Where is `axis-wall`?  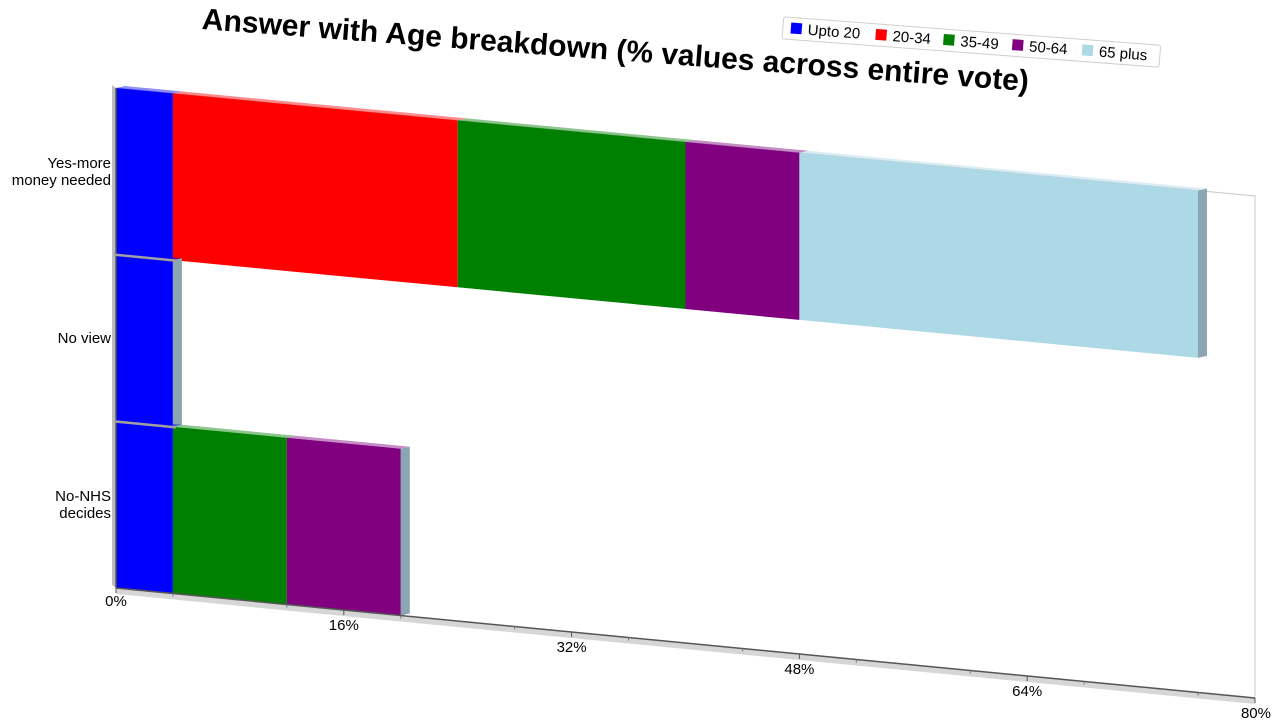
axis-wall is located at coordinates (114, 336).